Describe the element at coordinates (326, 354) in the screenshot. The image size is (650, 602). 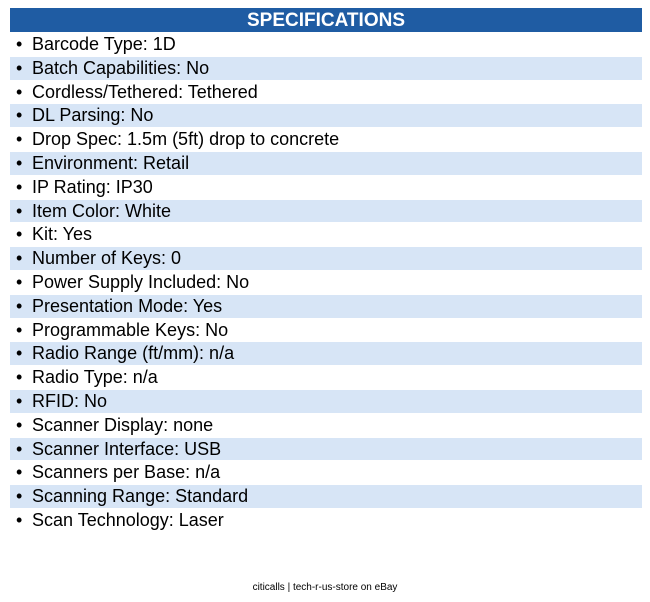
I see `spec-item: Radio Range (ft/mm): n/a` at that location.